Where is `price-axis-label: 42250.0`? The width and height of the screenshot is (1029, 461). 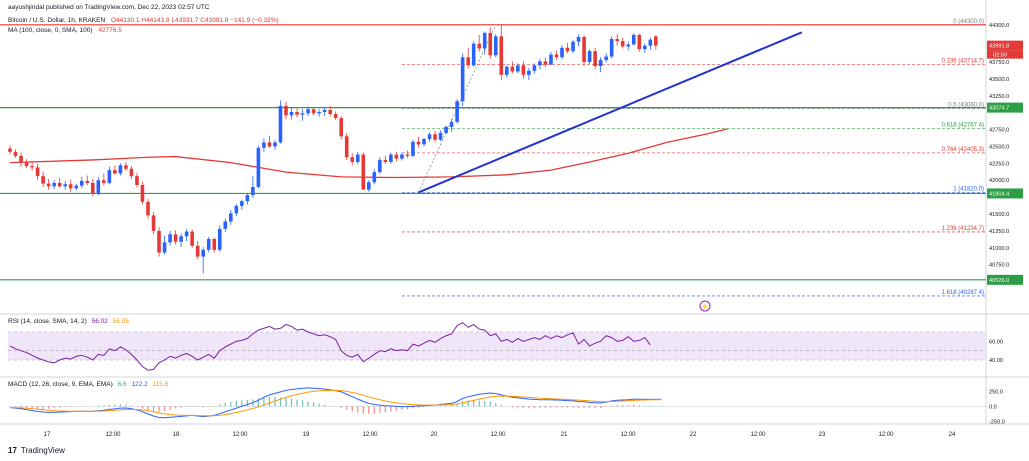 price-axis-label: 42250.0 is located at coordinates (999, 164).